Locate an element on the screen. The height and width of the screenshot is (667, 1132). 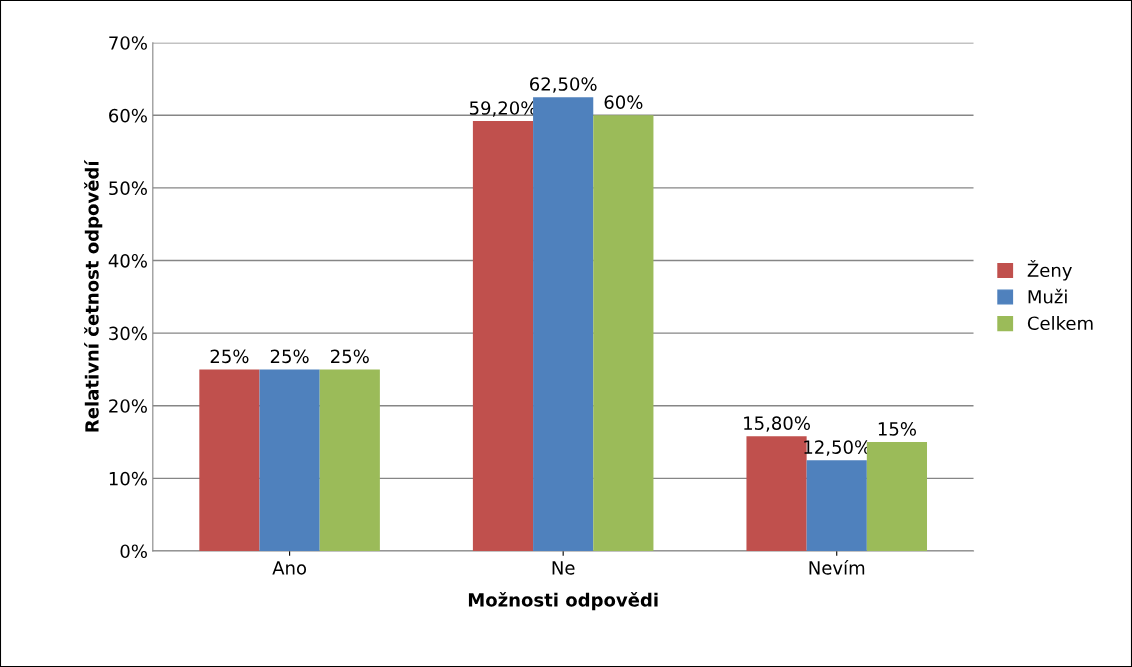
x-tick-label: Nevím is located at coordinates (837, 567).